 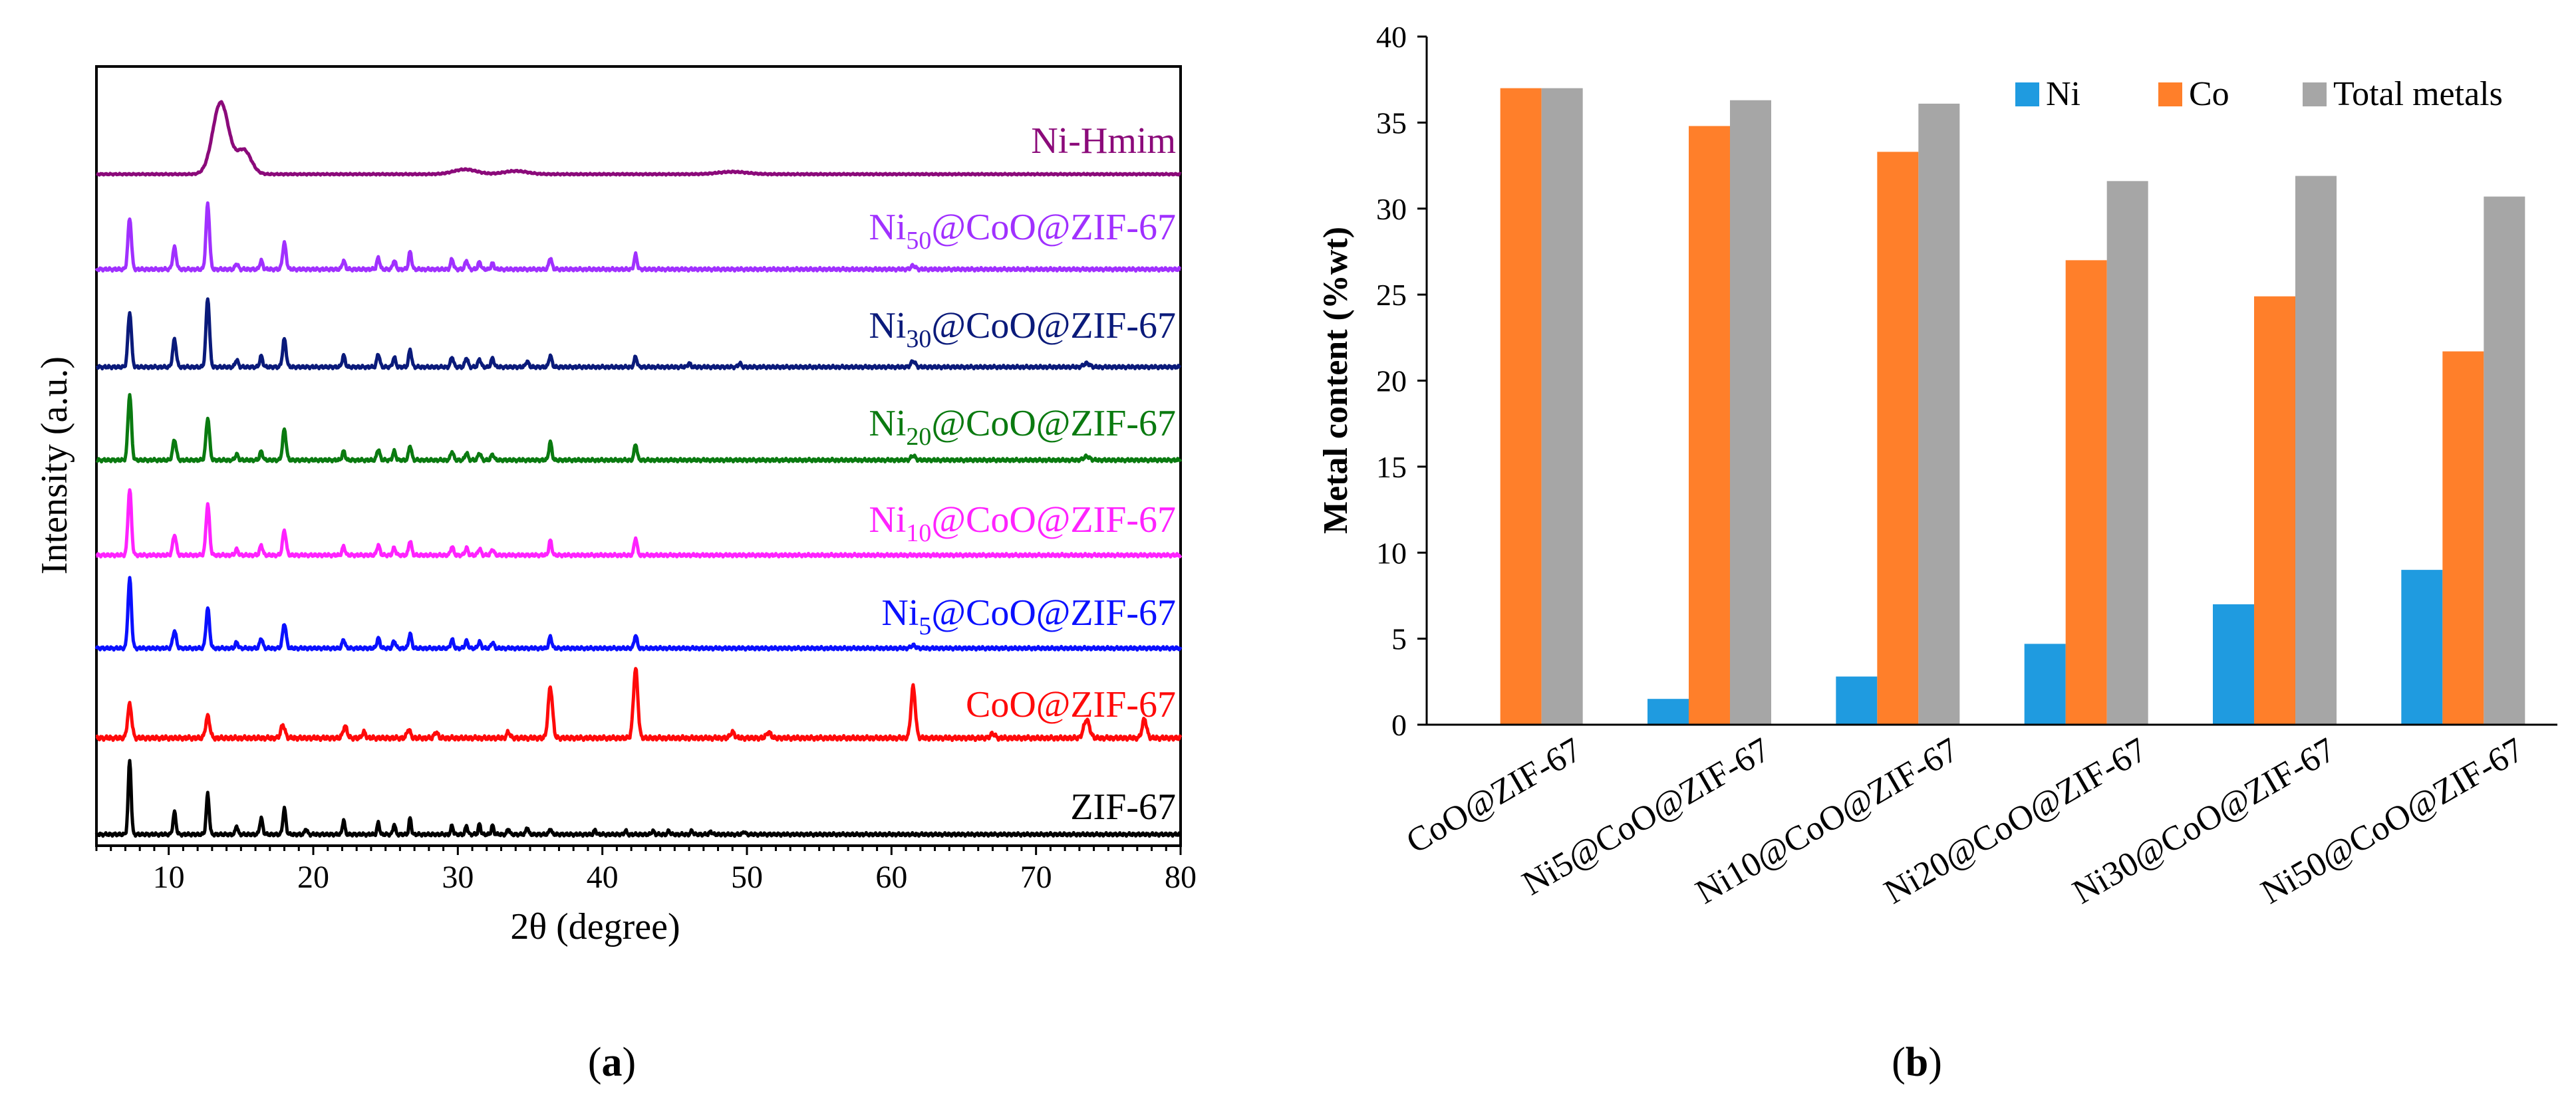 I want to click on xrd-series-label: CoO@ZIF-67, so click(x=1071, y=705).